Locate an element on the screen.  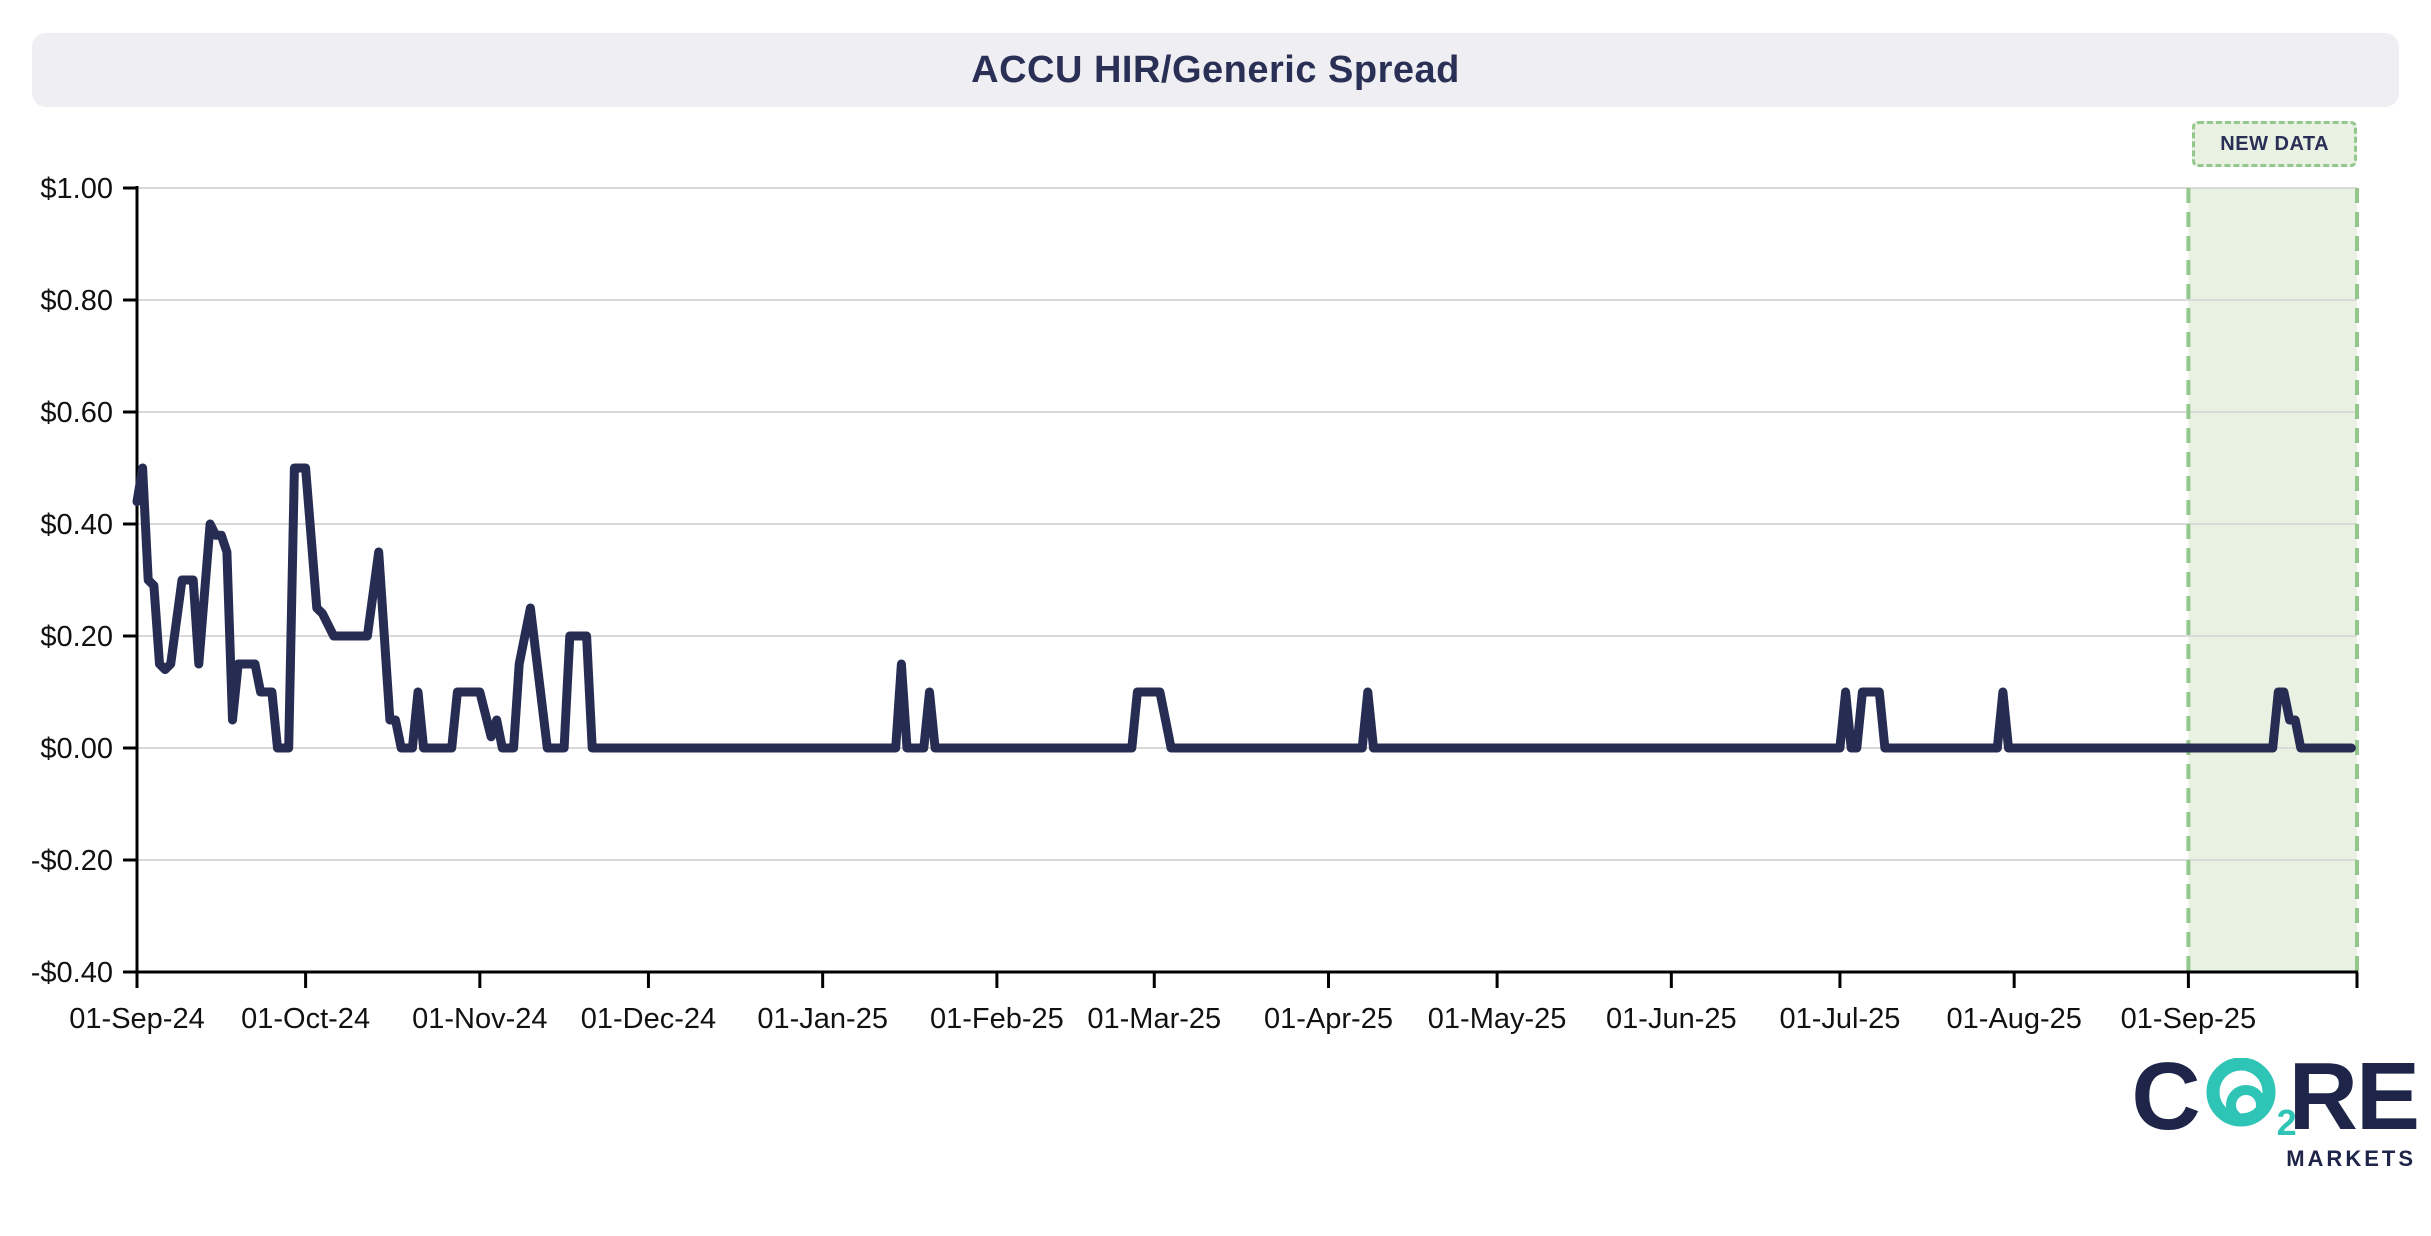
y-axis-label: $0.20 is located at coordinates (76, 637).